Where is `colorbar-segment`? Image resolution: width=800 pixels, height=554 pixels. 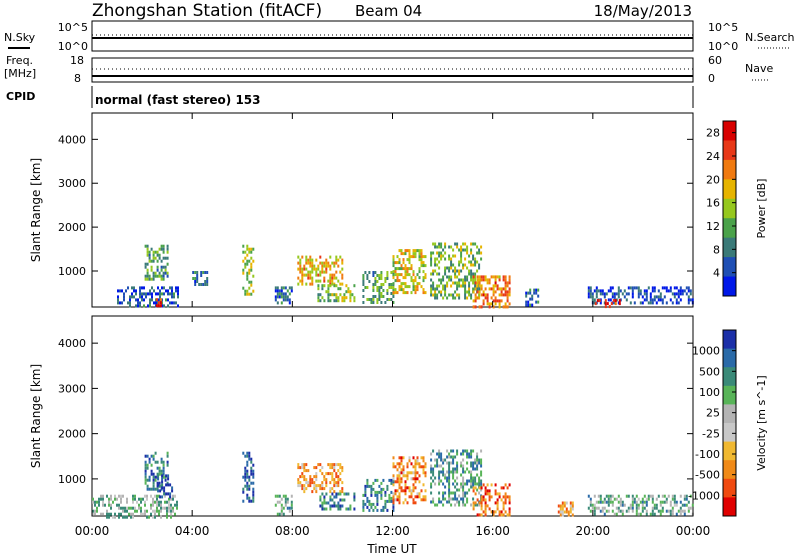
colorbar-segment is located at coordinates (729, 451).